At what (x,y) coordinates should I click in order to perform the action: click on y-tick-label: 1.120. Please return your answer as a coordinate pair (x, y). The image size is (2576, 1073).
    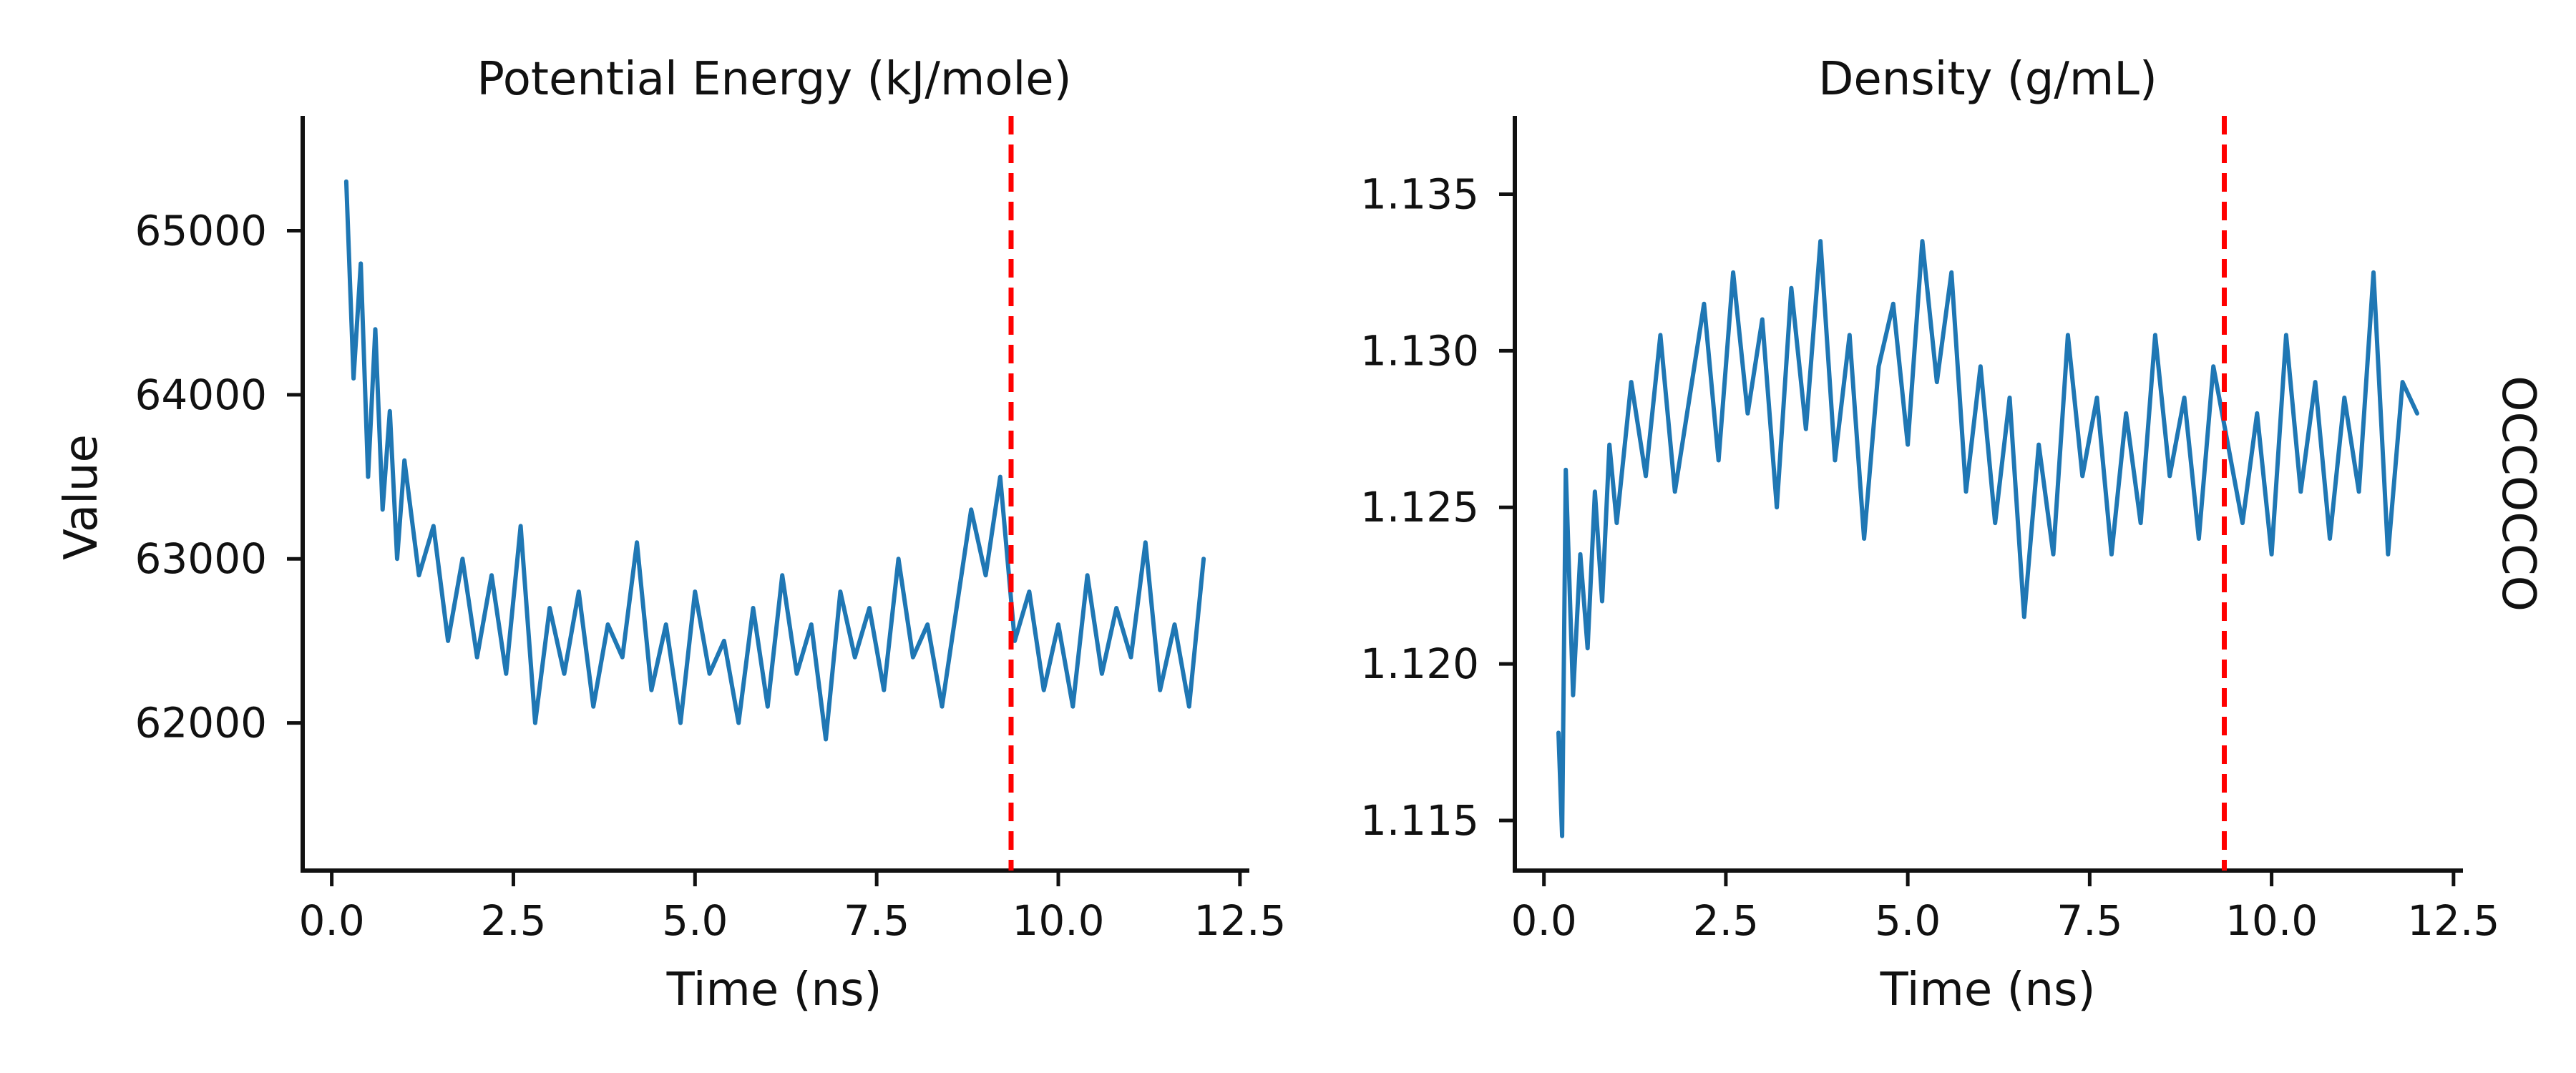
    Looking at the image, I should click on (1419, 664).